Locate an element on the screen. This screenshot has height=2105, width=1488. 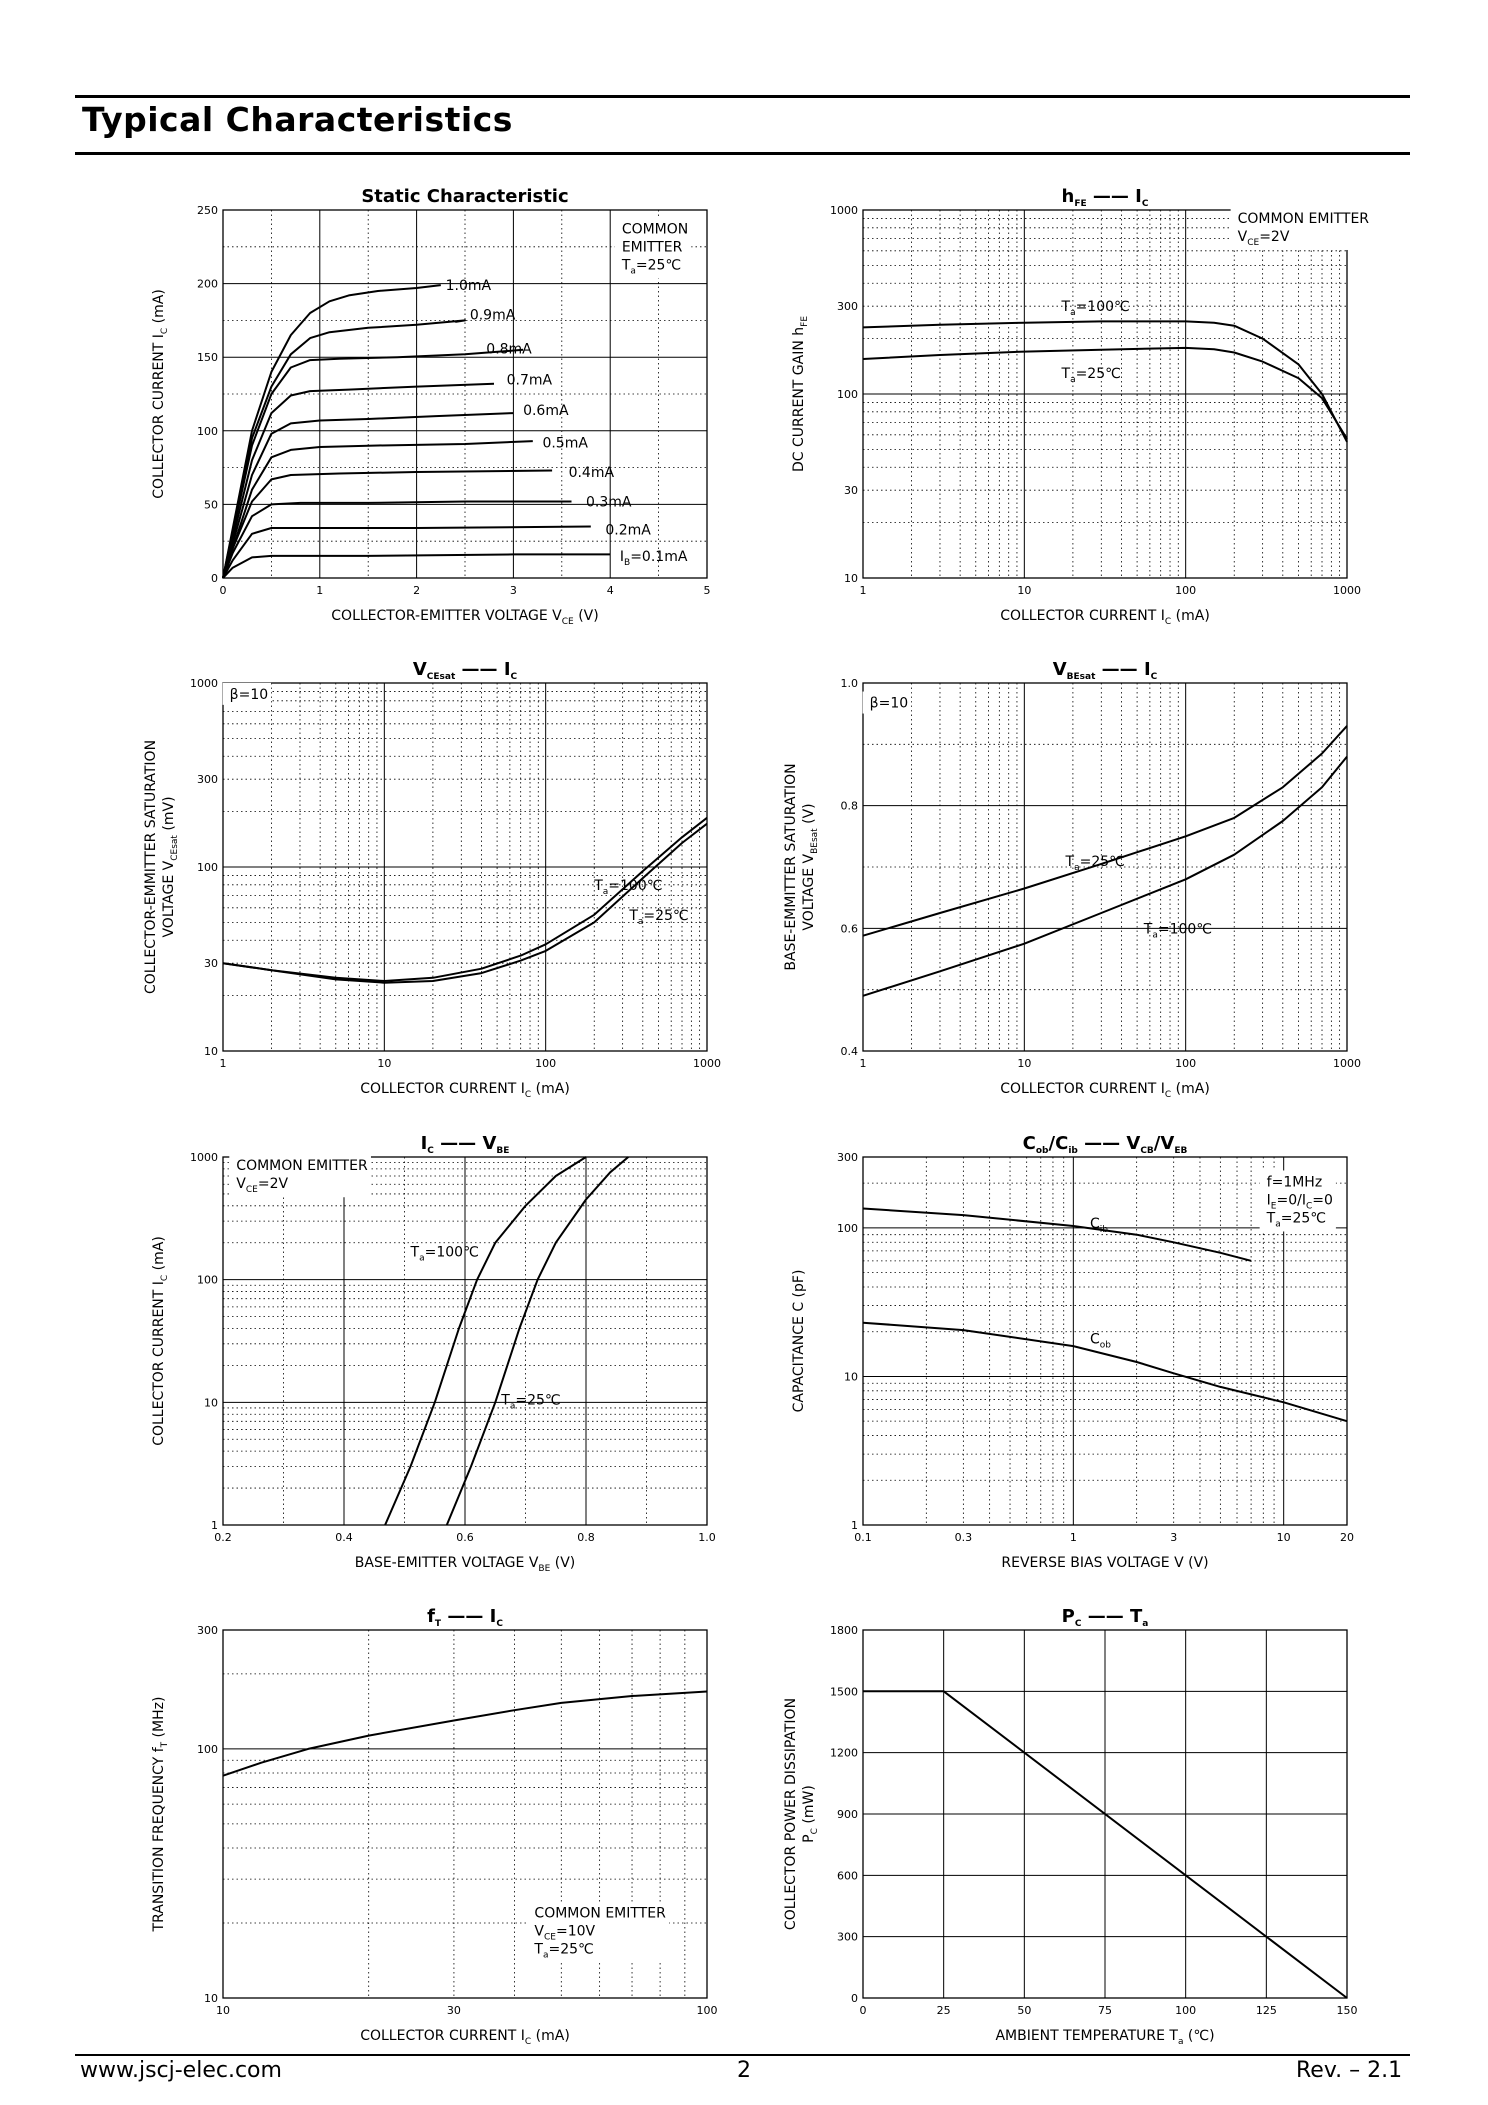
x-tick-label: 25 is located at coordinates (944, 2010).